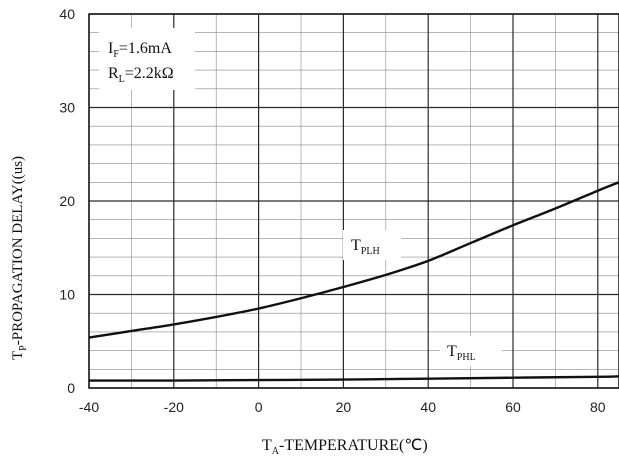 The image size is (619, 459). What do you see at coordinates (140, 50) in the screenshot?
I see `condition-if: IF=1.6mA` at bounding box center [140, 50].